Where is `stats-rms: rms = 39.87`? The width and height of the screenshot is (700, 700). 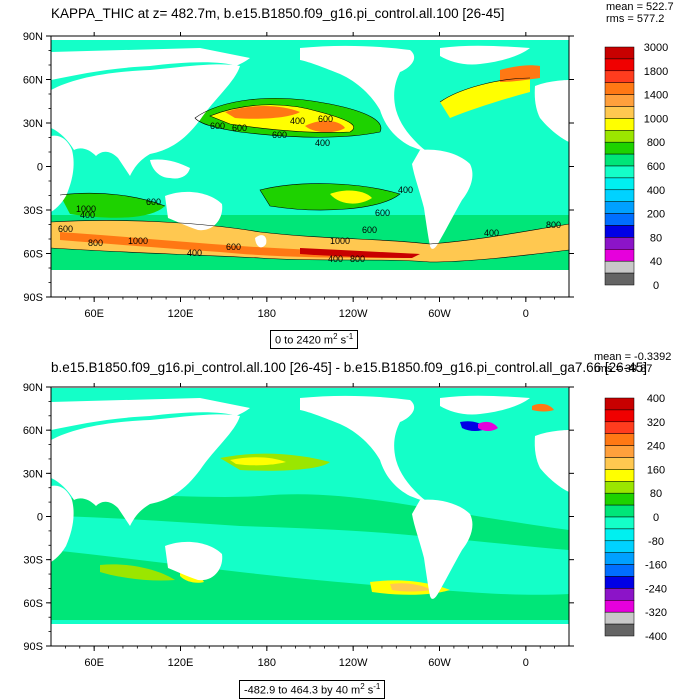 stats-rms: rms = 39.87 is located at coordinates (623, 369).